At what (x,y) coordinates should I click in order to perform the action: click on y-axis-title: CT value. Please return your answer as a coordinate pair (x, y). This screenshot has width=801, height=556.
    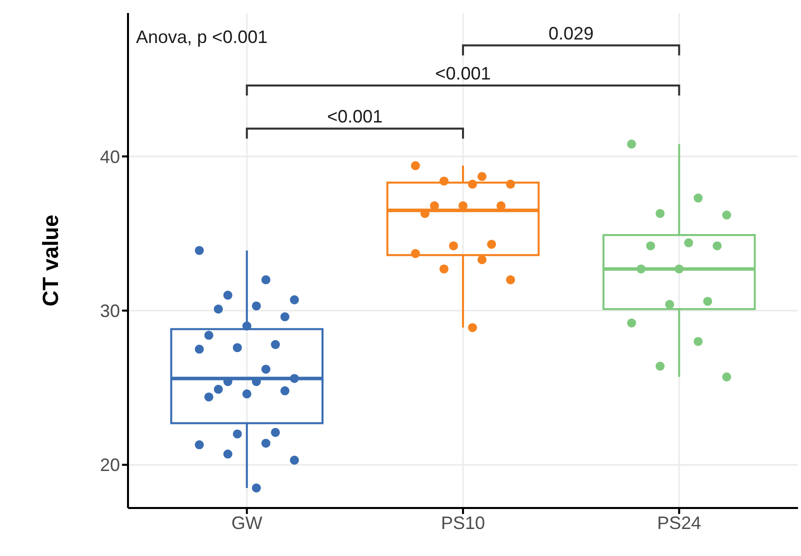
    Looking at the image, I should click on (50, 260).